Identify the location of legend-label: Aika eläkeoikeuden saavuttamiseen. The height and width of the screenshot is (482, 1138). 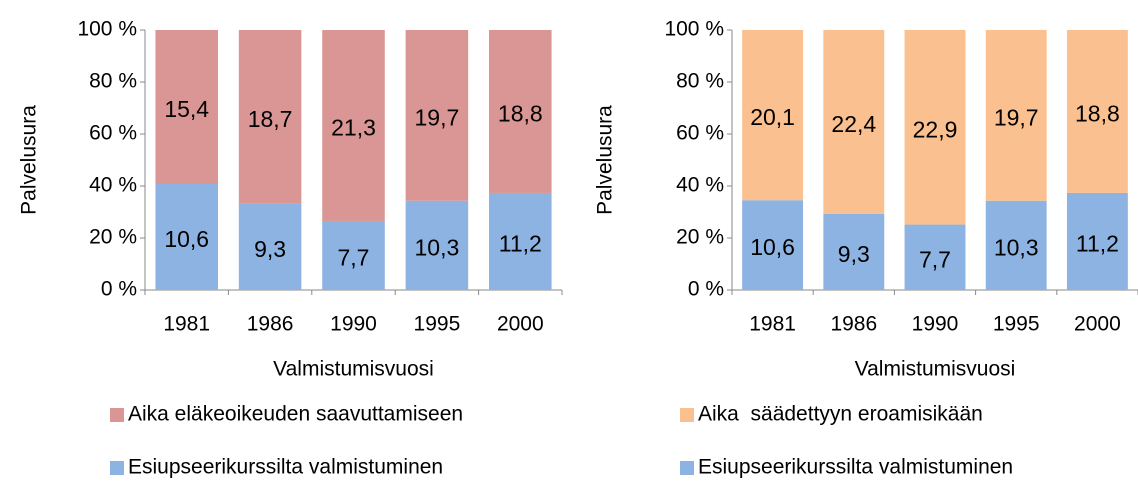
(295, 414).